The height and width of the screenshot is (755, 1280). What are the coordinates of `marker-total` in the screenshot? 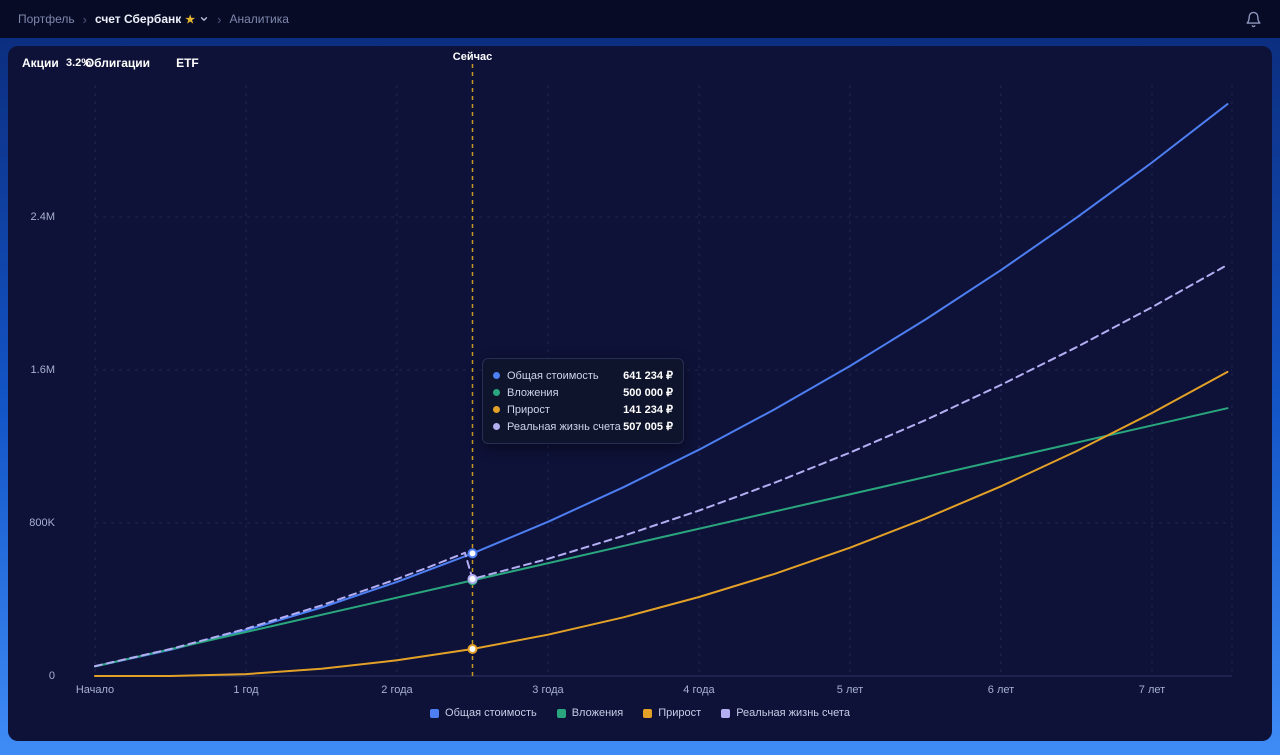 It's located at (472, 553).